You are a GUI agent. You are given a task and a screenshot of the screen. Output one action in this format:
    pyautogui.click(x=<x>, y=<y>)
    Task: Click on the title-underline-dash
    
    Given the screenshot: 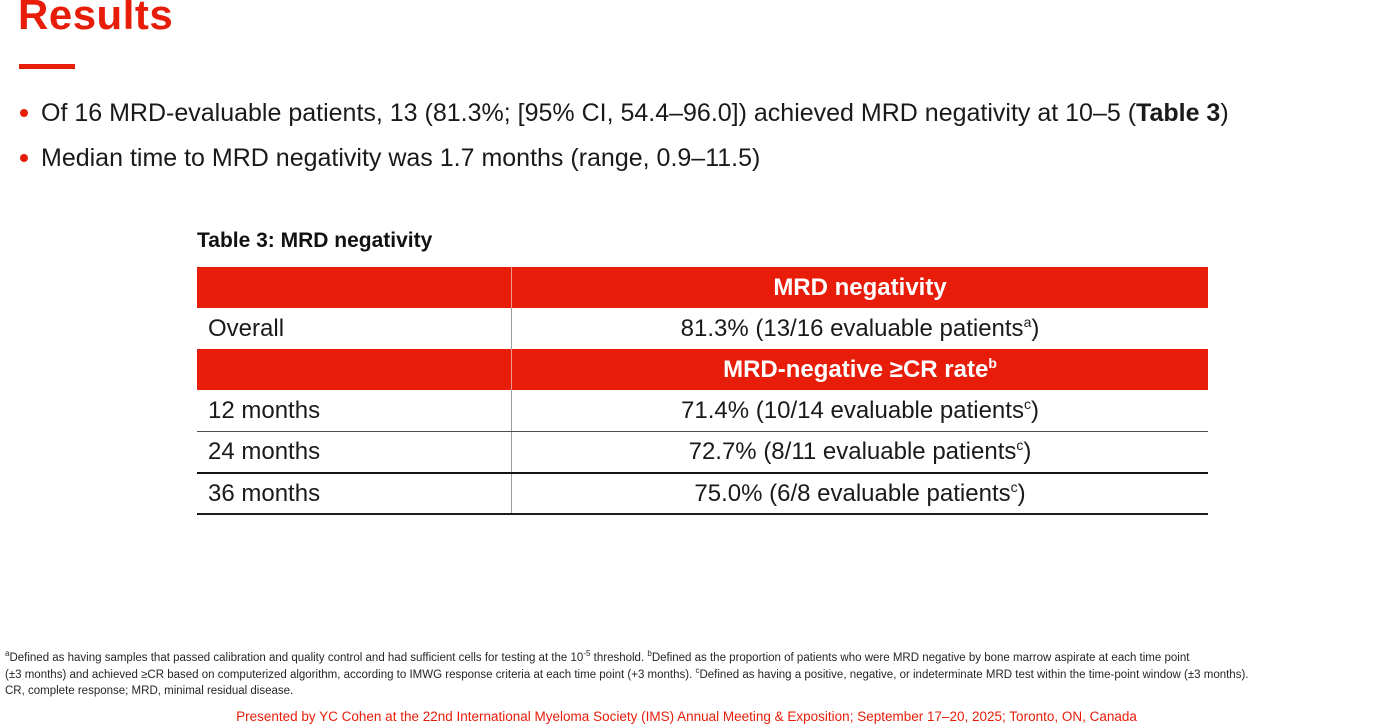 What is the action you would take?
    pyautogui.click(x=47, y=66)
    